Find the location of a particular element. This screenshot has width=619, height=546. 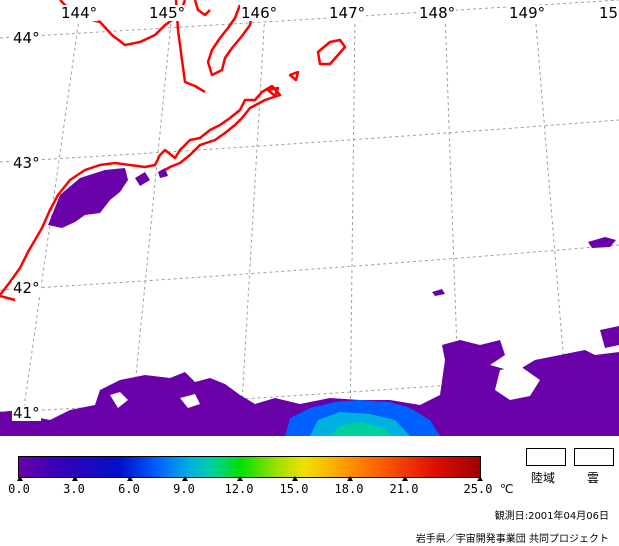

colorbar-tick-label: 12.0 is located at coordinates (239, 489).